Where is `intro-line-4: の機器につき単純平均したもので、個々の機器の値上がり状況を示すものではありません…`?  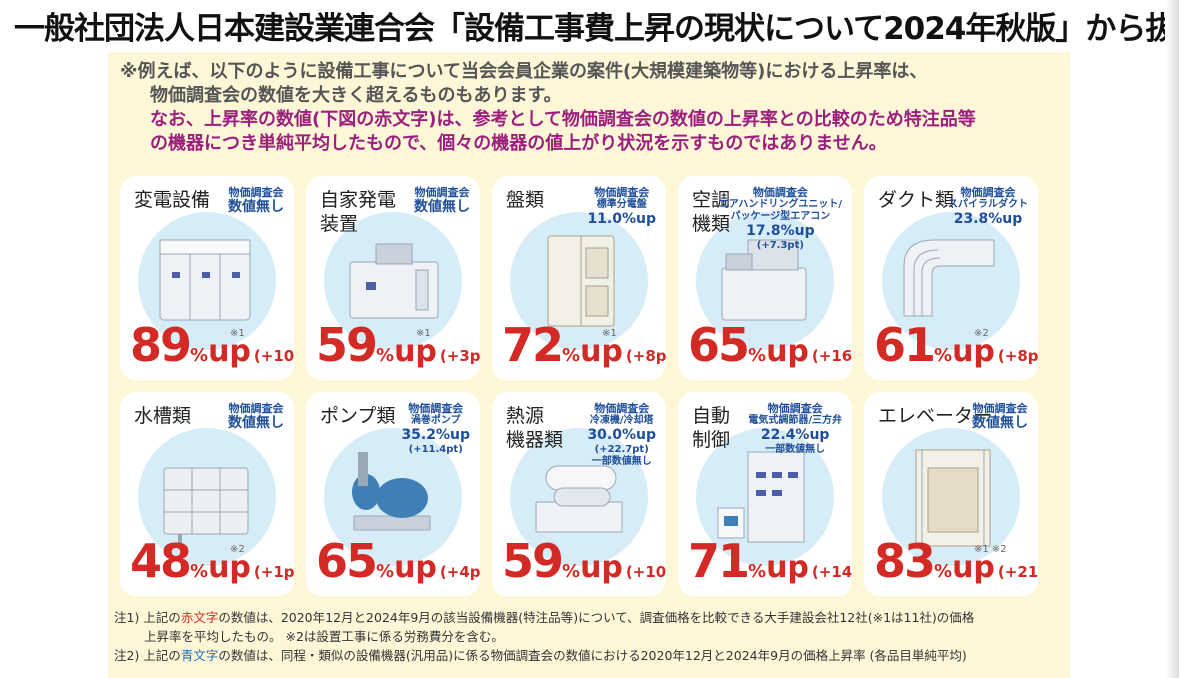 intro-line-4: の機器につき単純平均したもので、個々の機器の値上がり状況を示すものではありません… is located at coordinates (518, 143).